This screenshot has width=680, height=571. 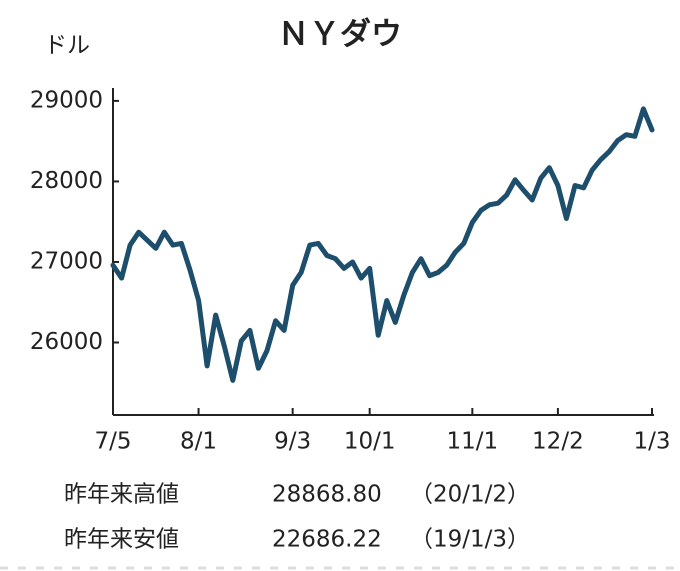 What do you see at coordinates (327, 495) in the screenshot?
I see `note-value: 28868.80` at bounding box center [327, 495].